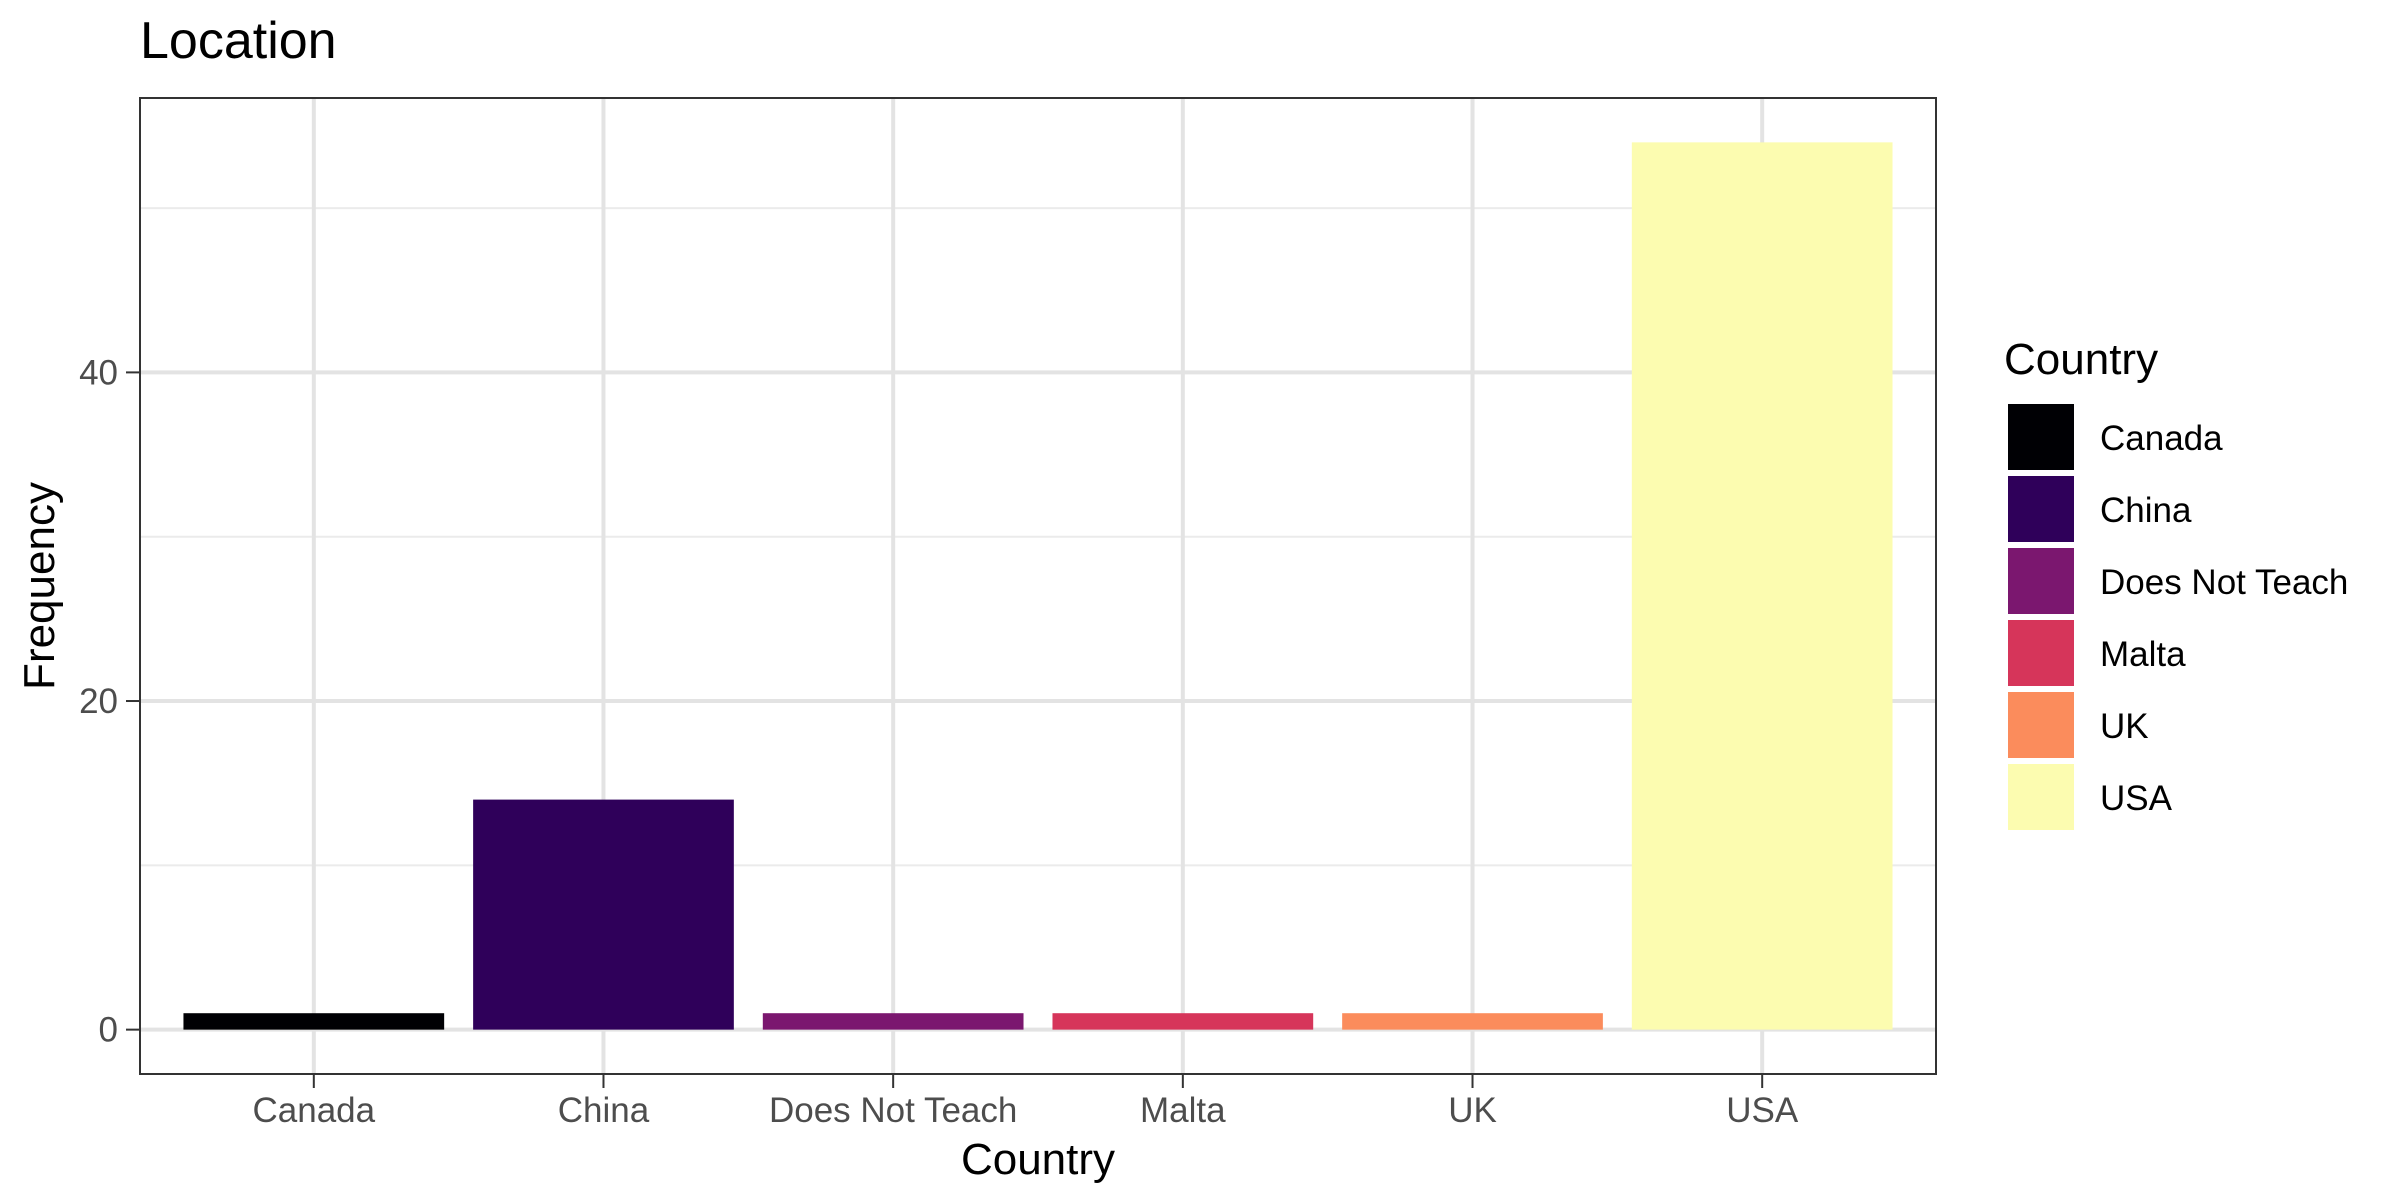 Image resolution: width=2400 pixels, height=1200 pixels. What do you see at coordinates (108, 1030) in the screenshot?
I see `y-tick-label: 0` at bounding box center [108, 1030].